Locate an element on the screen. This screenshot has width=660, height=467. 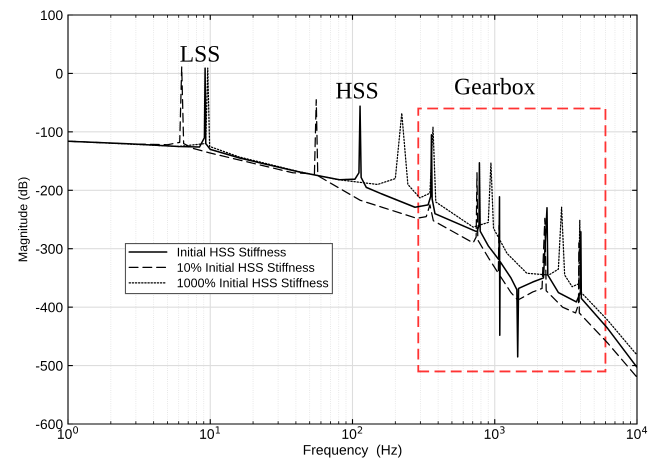
legend-label: Initial HSS Stiffness is located at coordinates (232, 252).